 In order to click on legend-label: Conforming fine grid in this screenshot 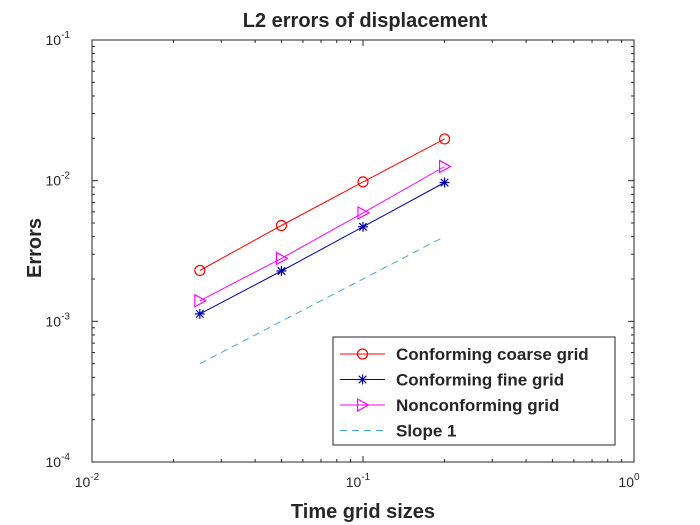, I will do `click(480, 380)`.